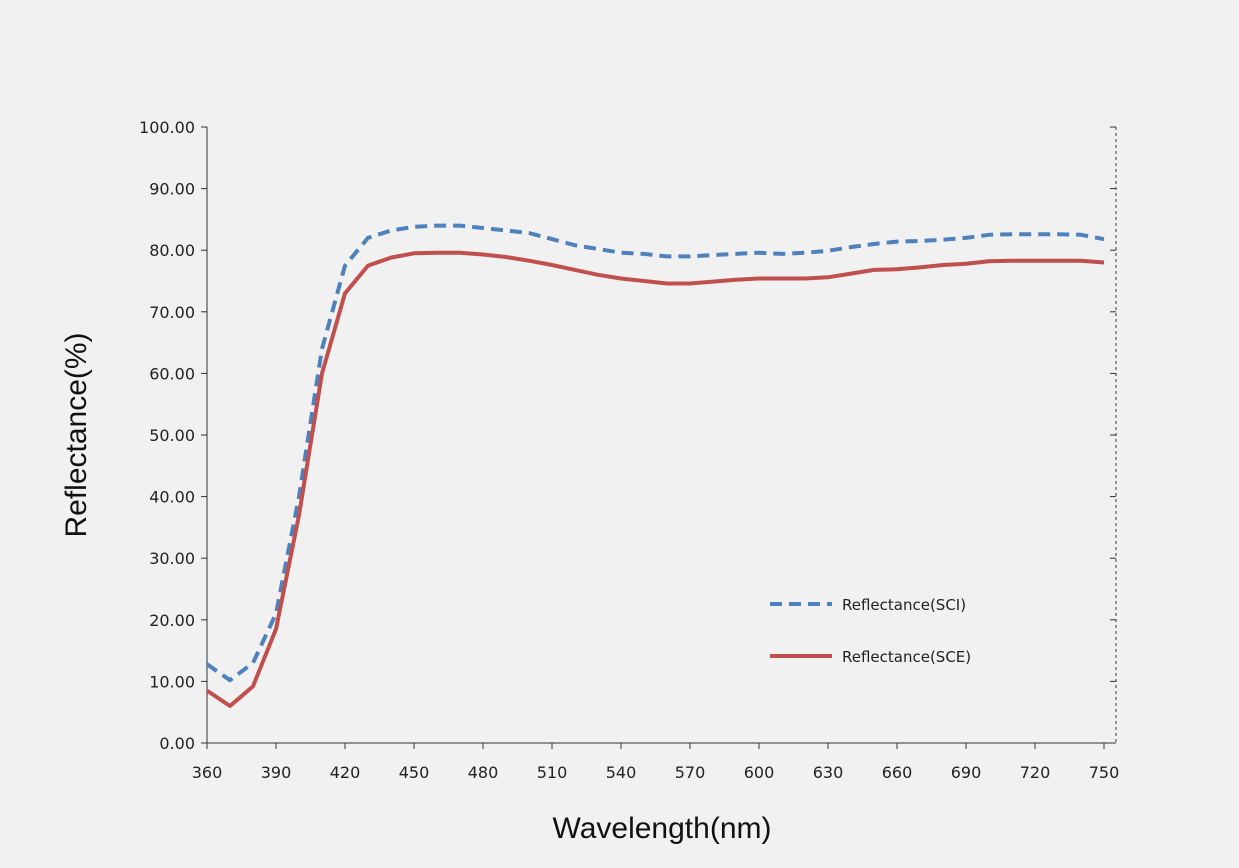 The height and width of the screenshot is (868, 1239). What do you see at coordinates (552, 772) in the screenshot?
I see `x-tick-label: 510` at bounding box center [552, 772].